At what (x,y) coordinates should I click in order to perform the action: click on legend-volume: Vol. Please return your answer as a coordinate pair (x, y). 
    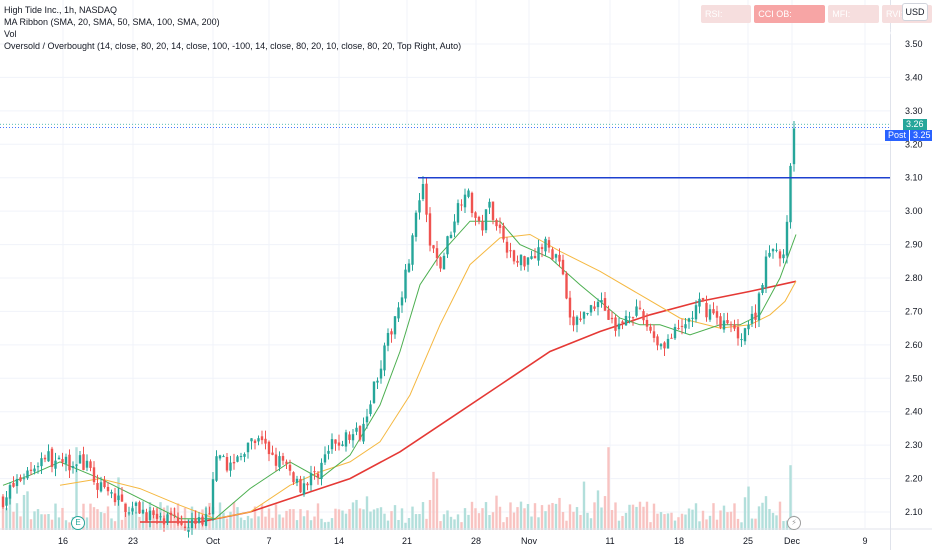
    Looking at the image, I should click on (10, 34).